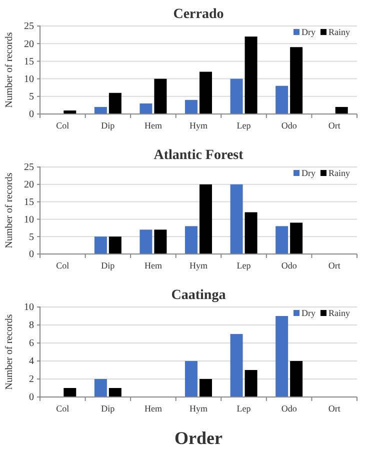 The height and width of the screenshot is (453, 369). I want to click on y-tick-label: 6, so click(31, 344).